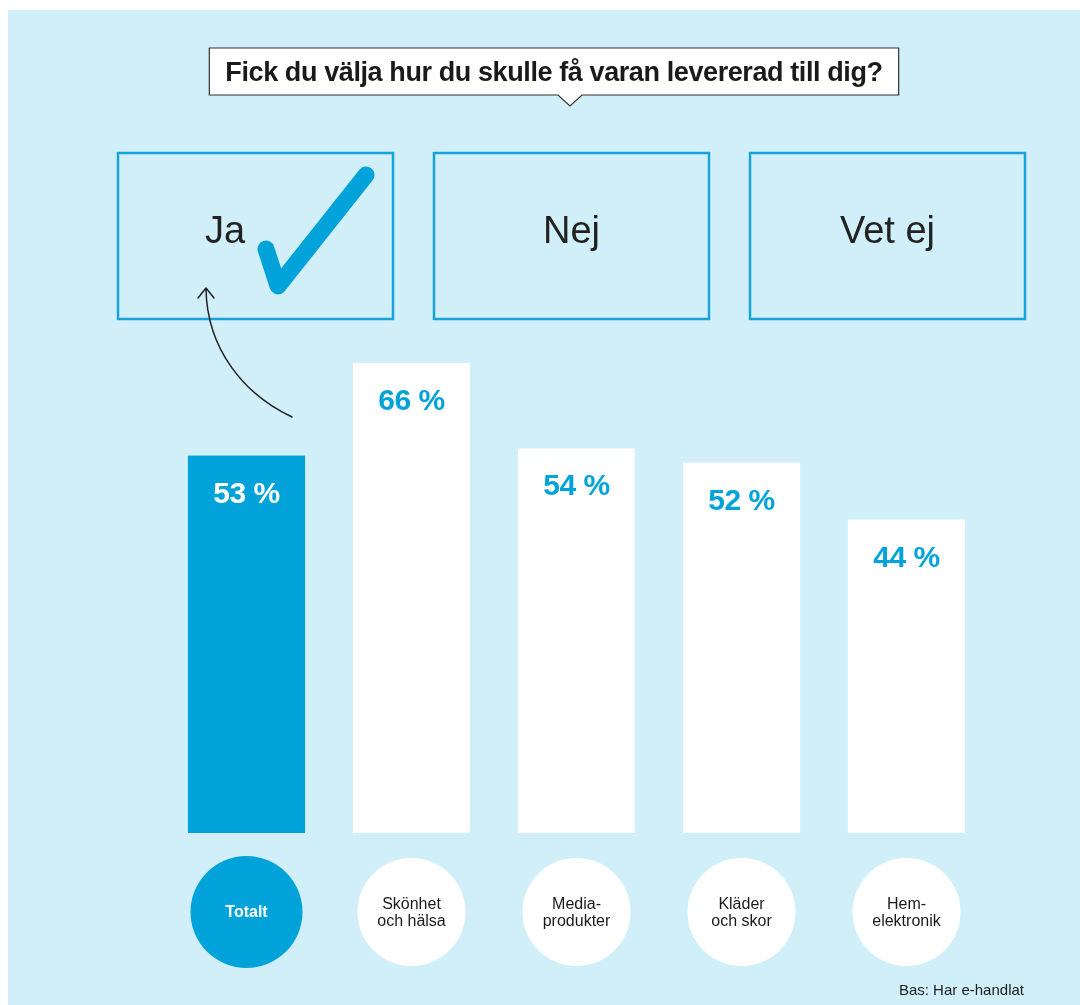 The image size is (1080, 1005). Describe the element at coordinates (907, 911) in the screenshot. I see `x-tick-label: Hem-elektronik` at that location.